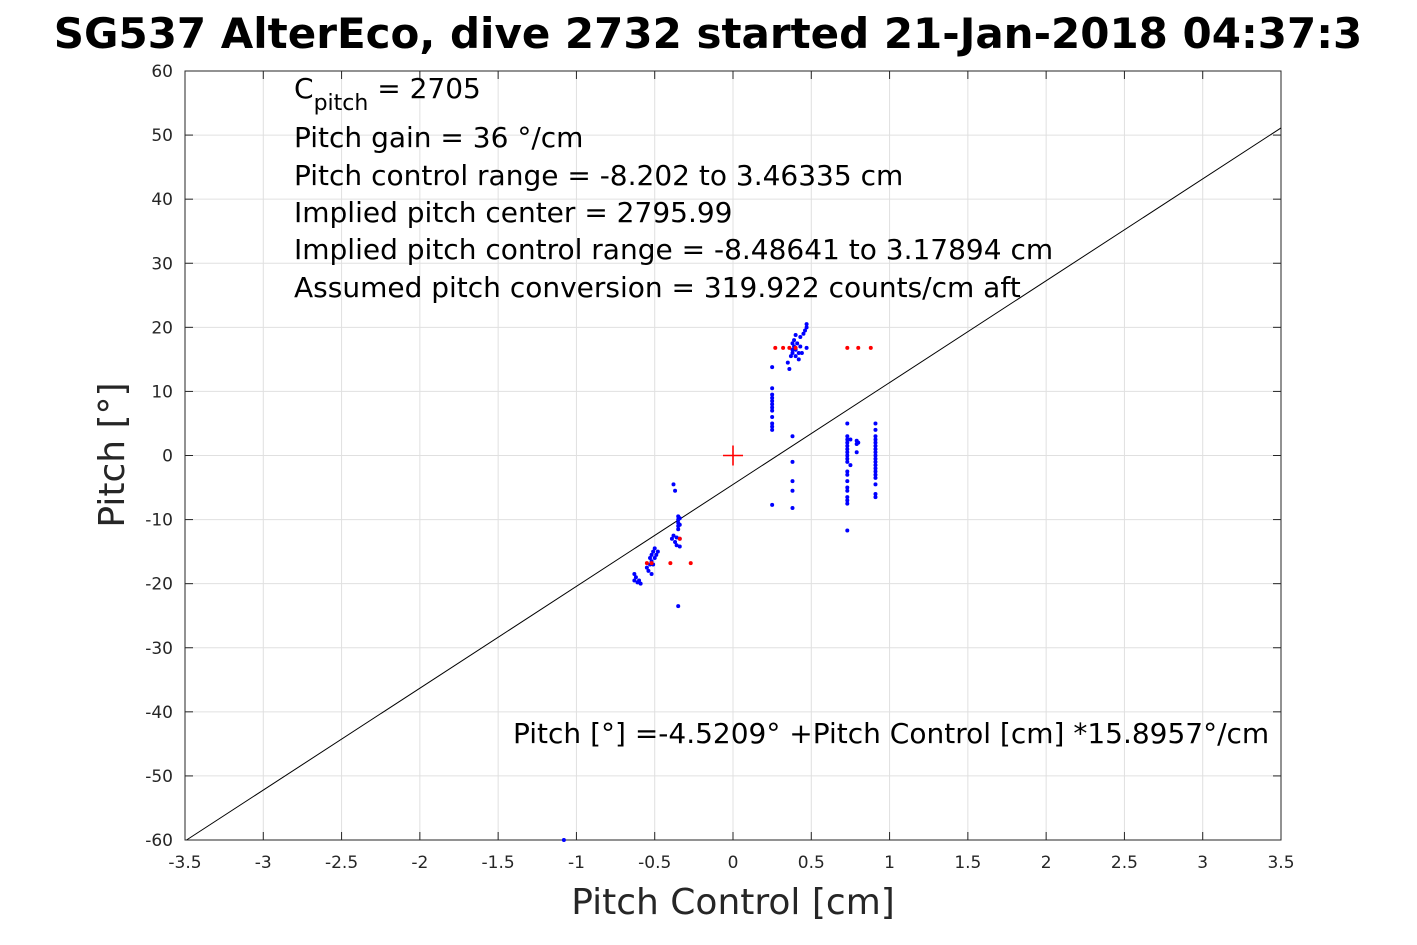 The width and height of the screenshot is (1417, 945). What do you see at coordinates (1280, 863) in the screenshot?
I see `x-tick-label: 3.5` at bounding box center [1280, 863].